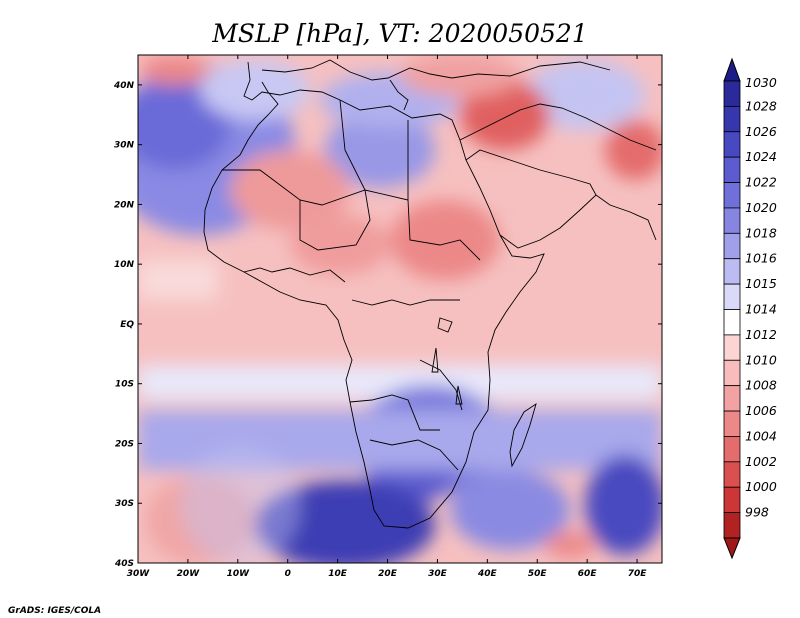 The height and width of the screenshot is (618, 800). I want to click on lat-label: 30S, so click(124, 504).